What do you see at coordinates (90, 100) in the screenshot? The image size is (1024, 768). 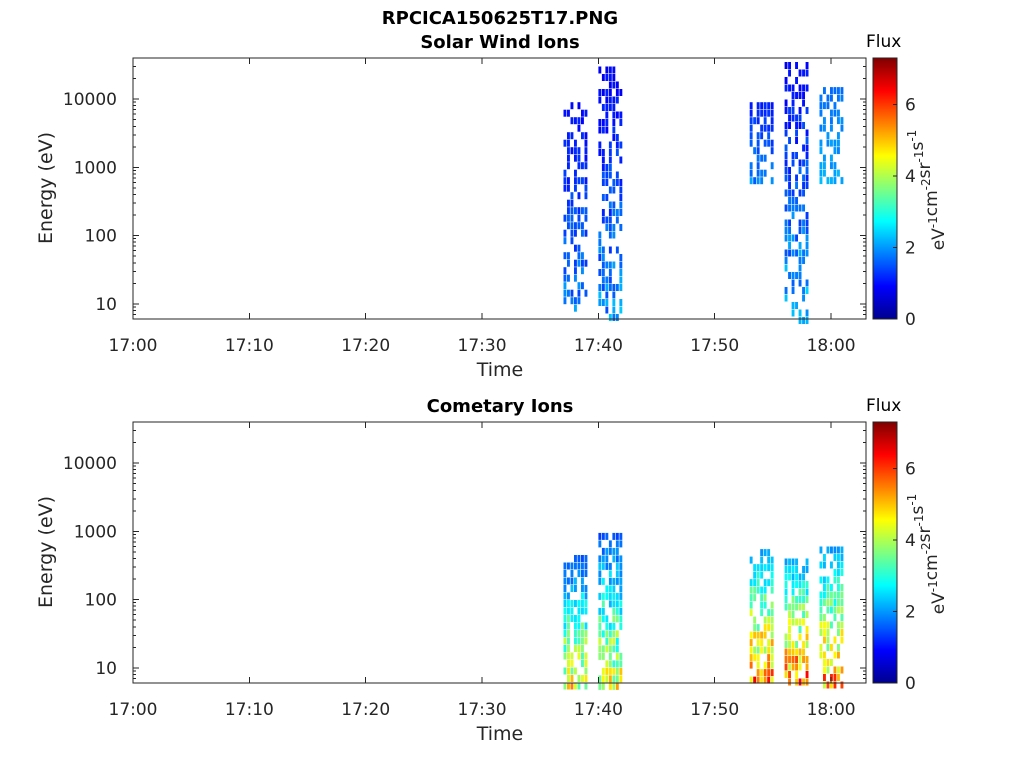 I see `y-tick-label: 10000` at bounding box center [90, 100].